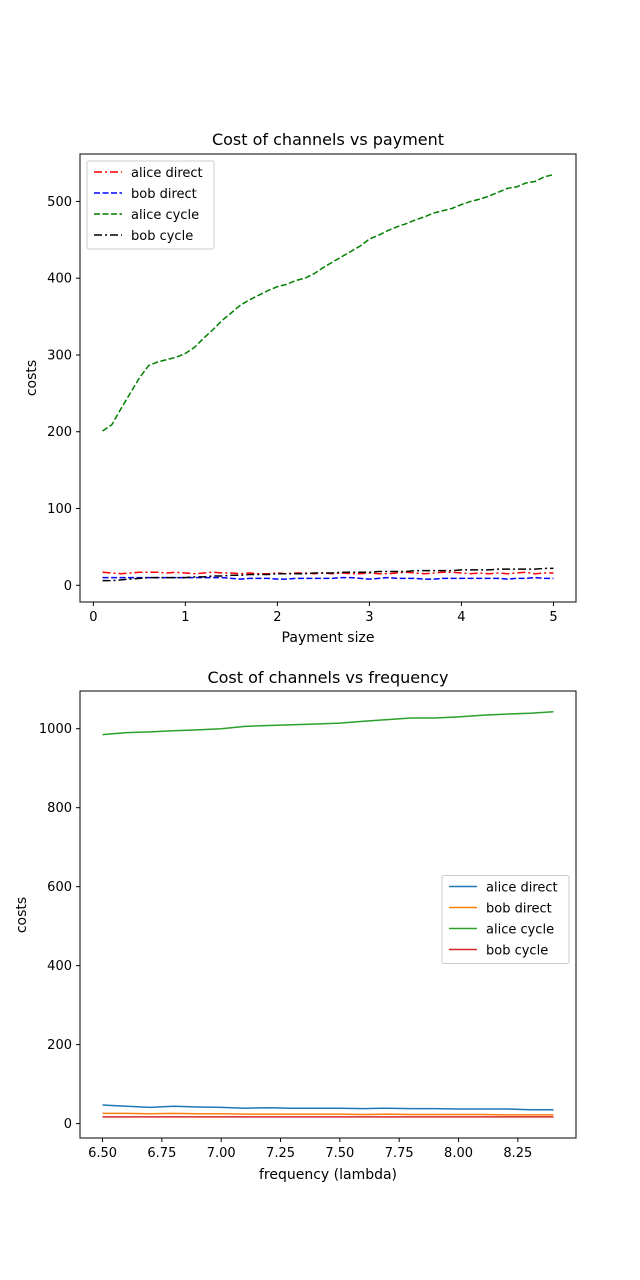  What do you see at coordinates (339, 1153) in the screenshot?
I see `x-tick-label: 7.50` at bounding box center [339, 1153].